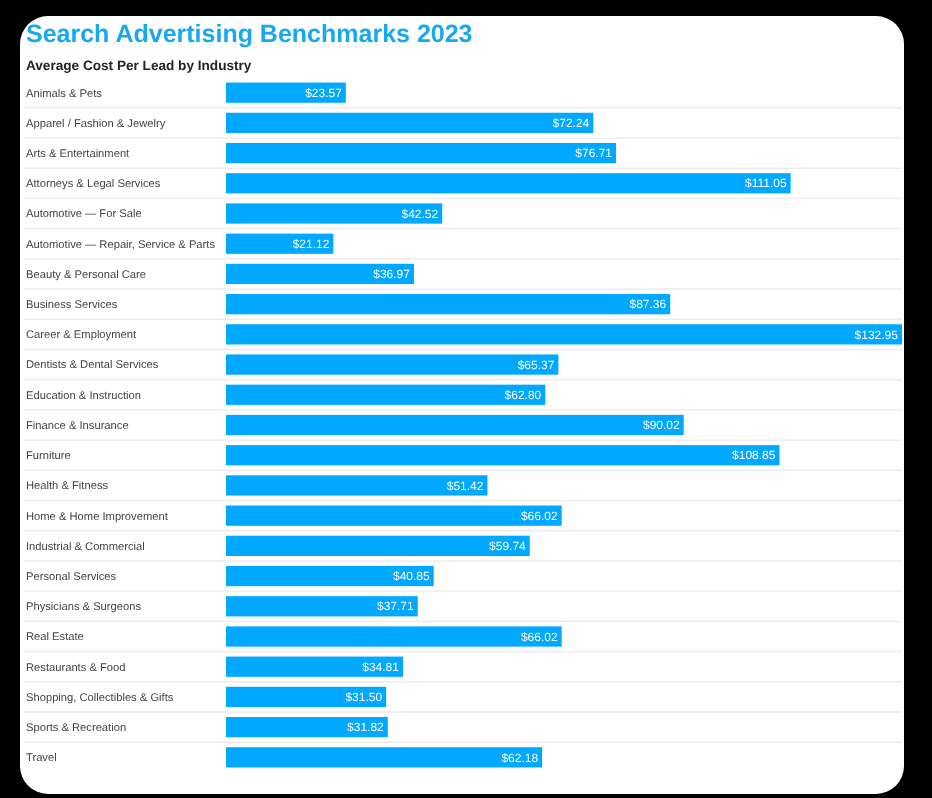 The height and width of the screenshot is (798, 932). Describe the element at coordinates (249, 34) in the screenshot. I see `chart-title: Search Advertising Benchmarks 2023` at that location.